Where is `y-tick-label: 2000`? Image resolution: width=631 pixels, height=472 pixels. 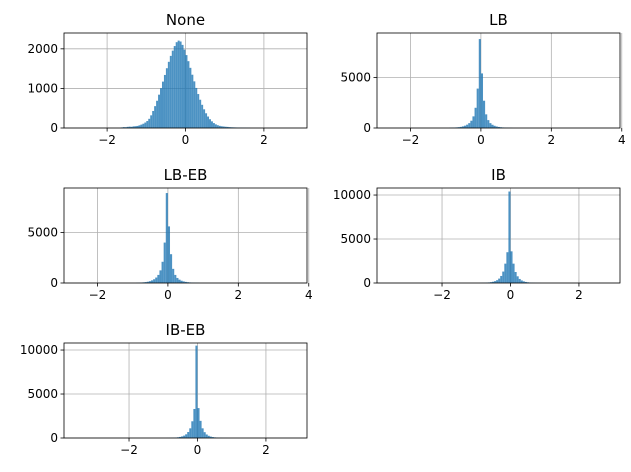
y-tick-label: 2000 is located at coordinates (42, 49).